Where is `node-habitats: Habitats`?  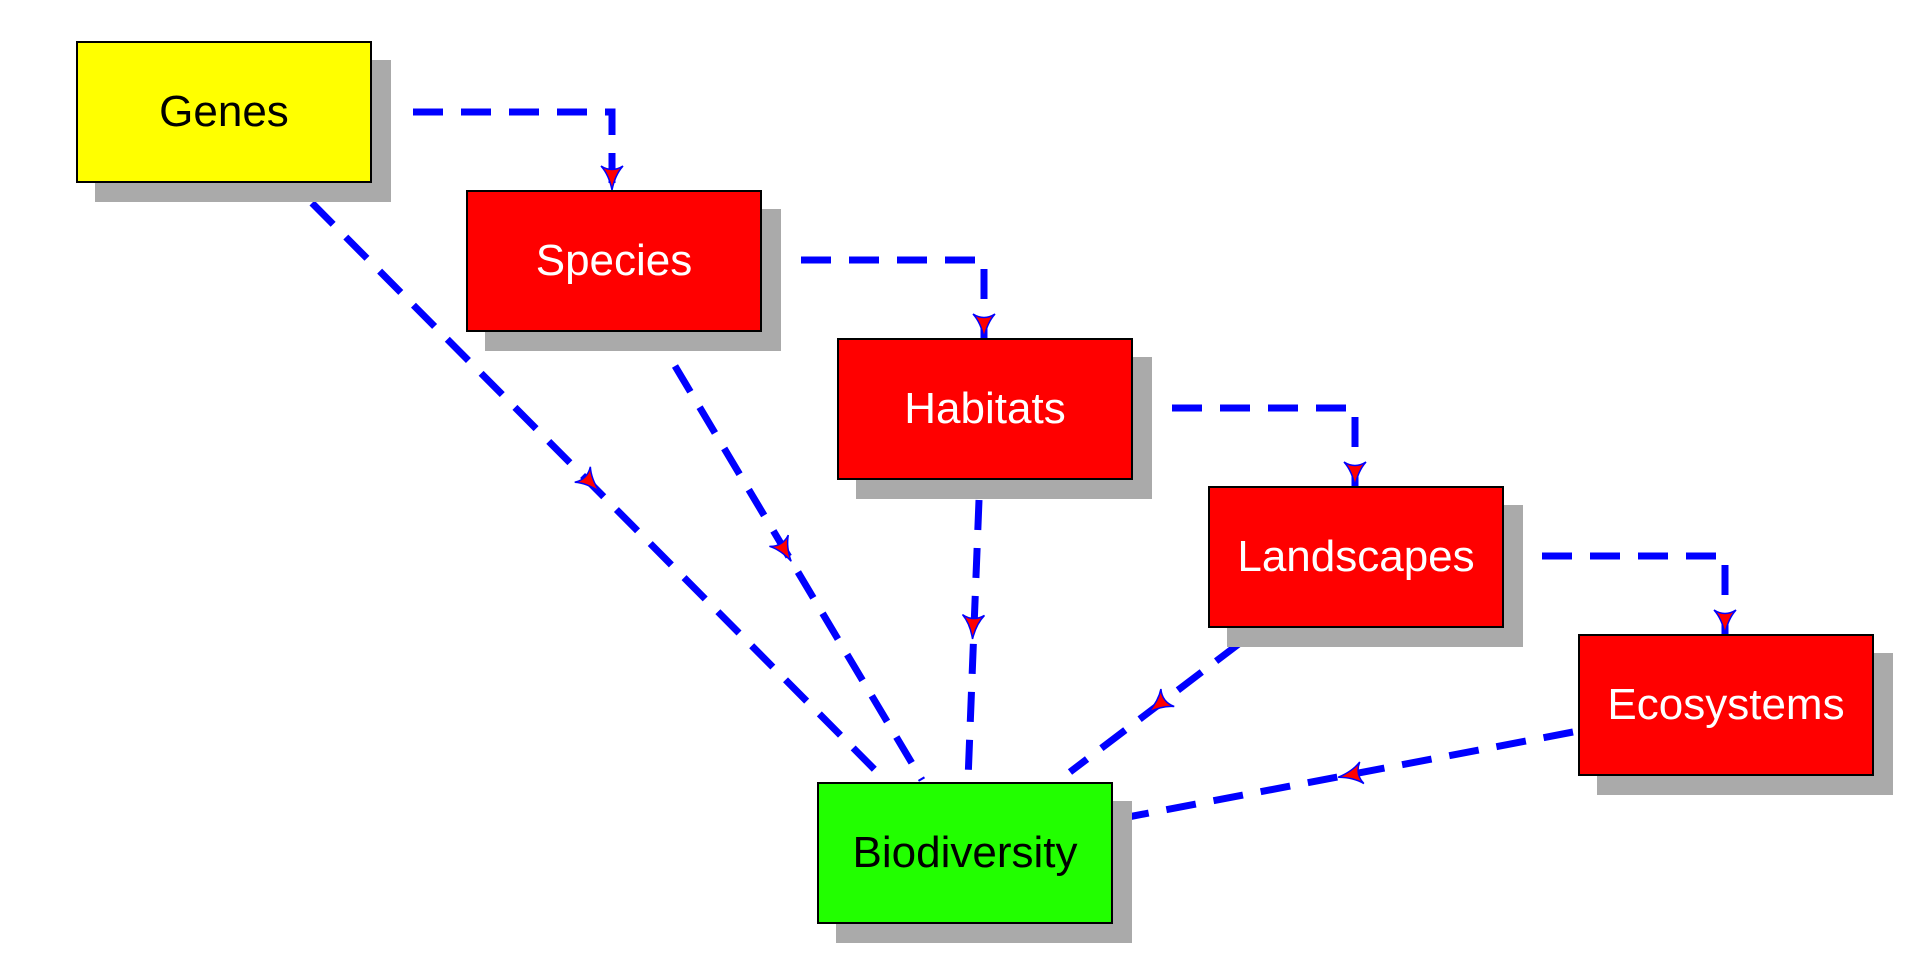 node-habitats: Habitats is located at coordinates (985, 409).